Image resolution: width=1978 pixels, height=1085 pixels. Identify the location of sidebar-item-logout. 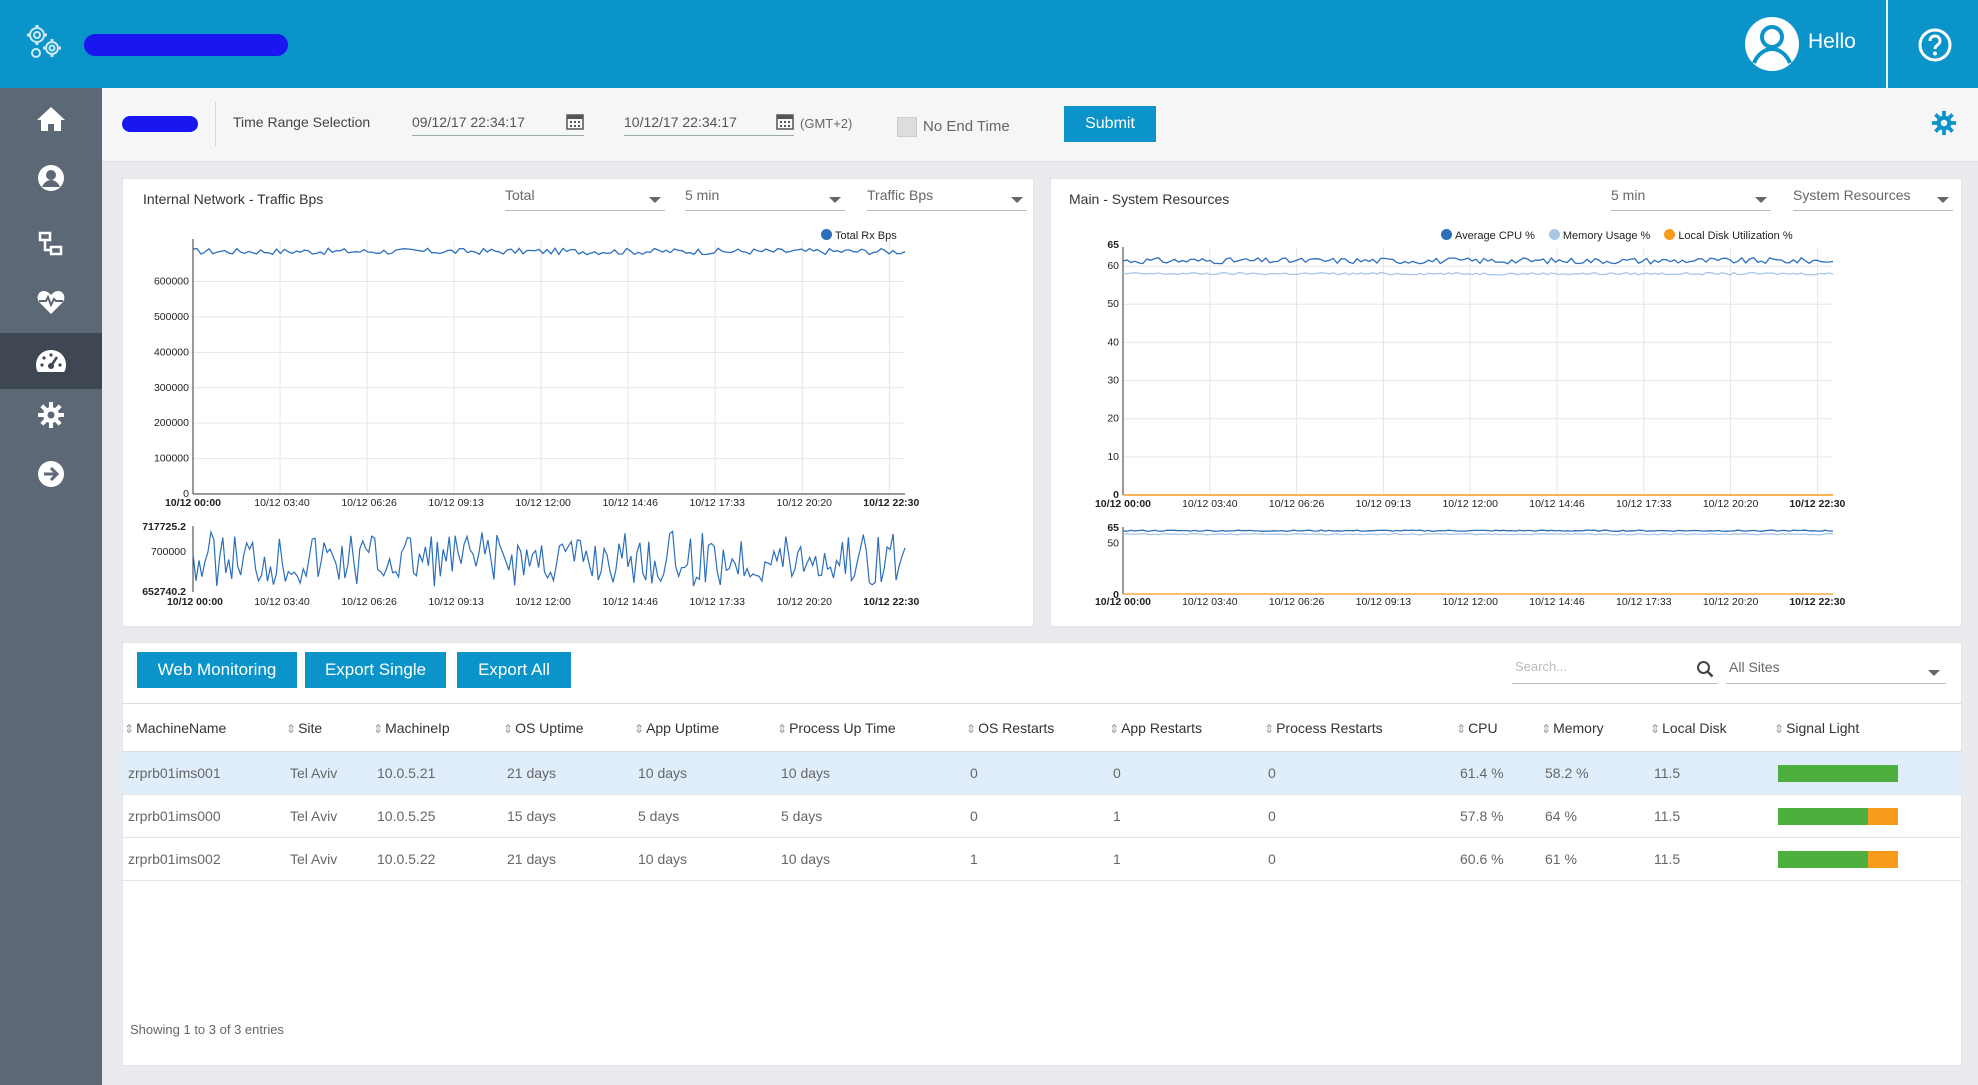
(51, 474).